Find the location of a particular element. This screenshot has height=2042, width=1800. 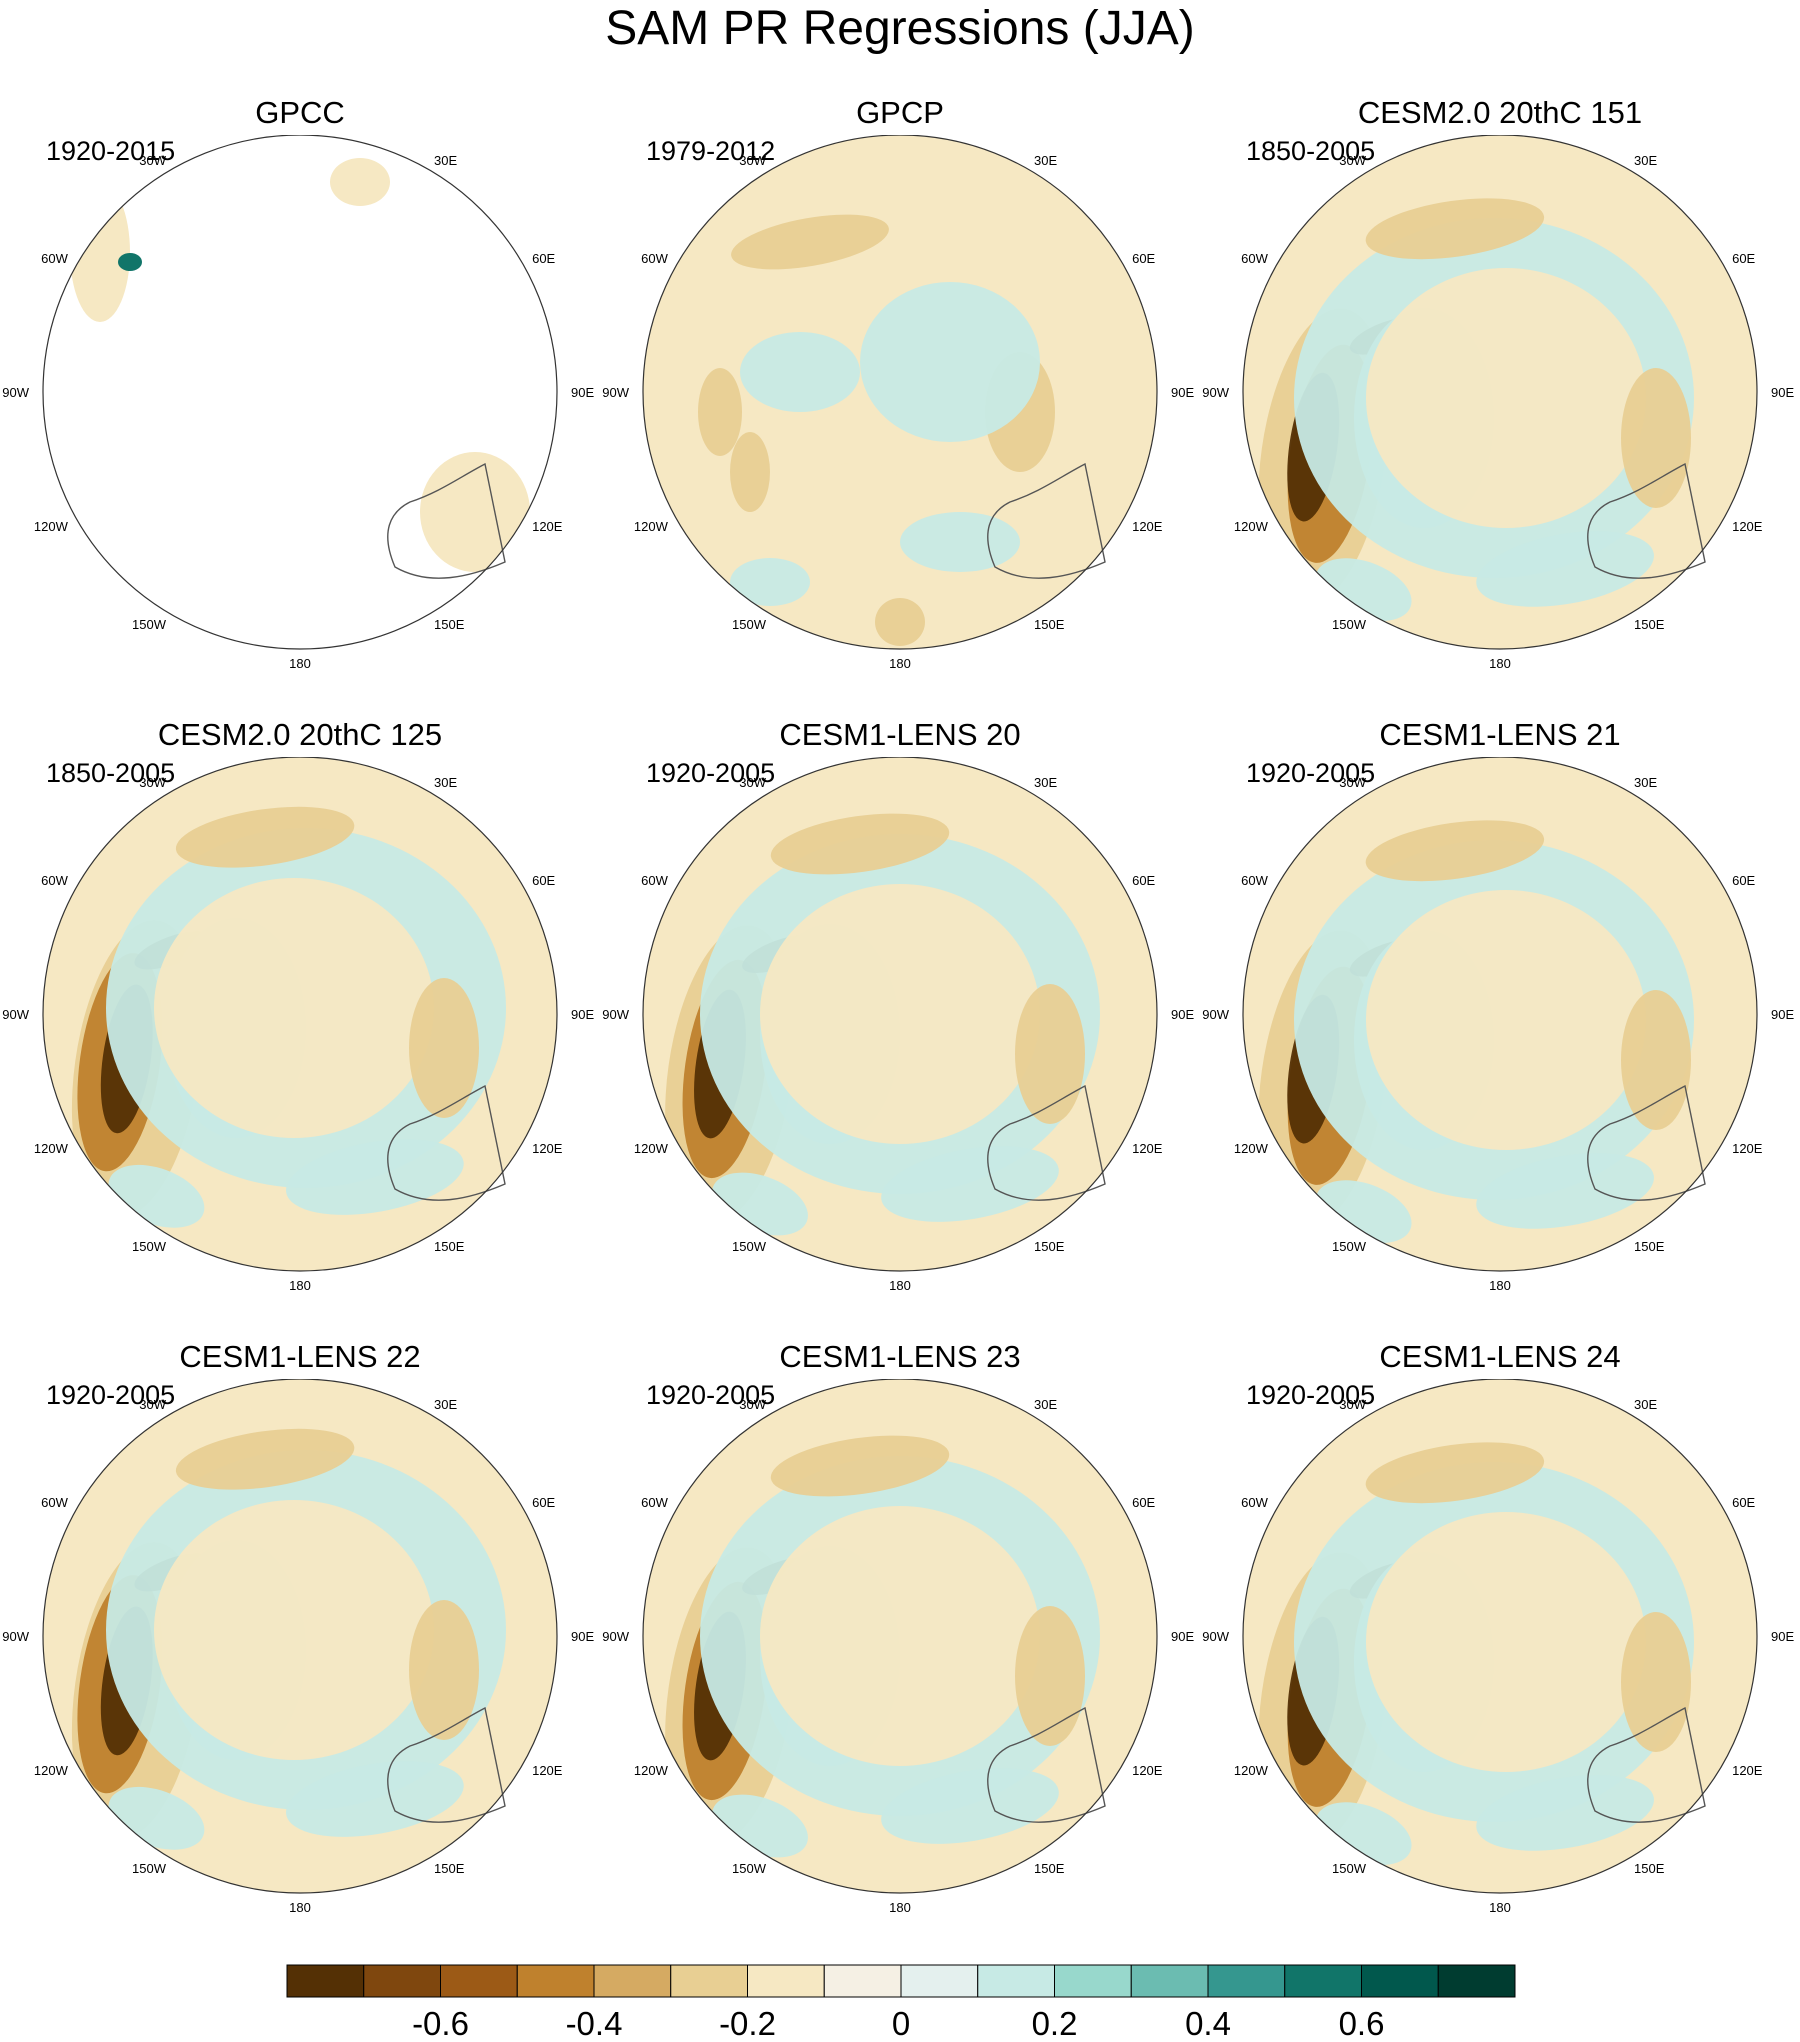

period-label: 1979-2012 is located at coordinates (711, 151).